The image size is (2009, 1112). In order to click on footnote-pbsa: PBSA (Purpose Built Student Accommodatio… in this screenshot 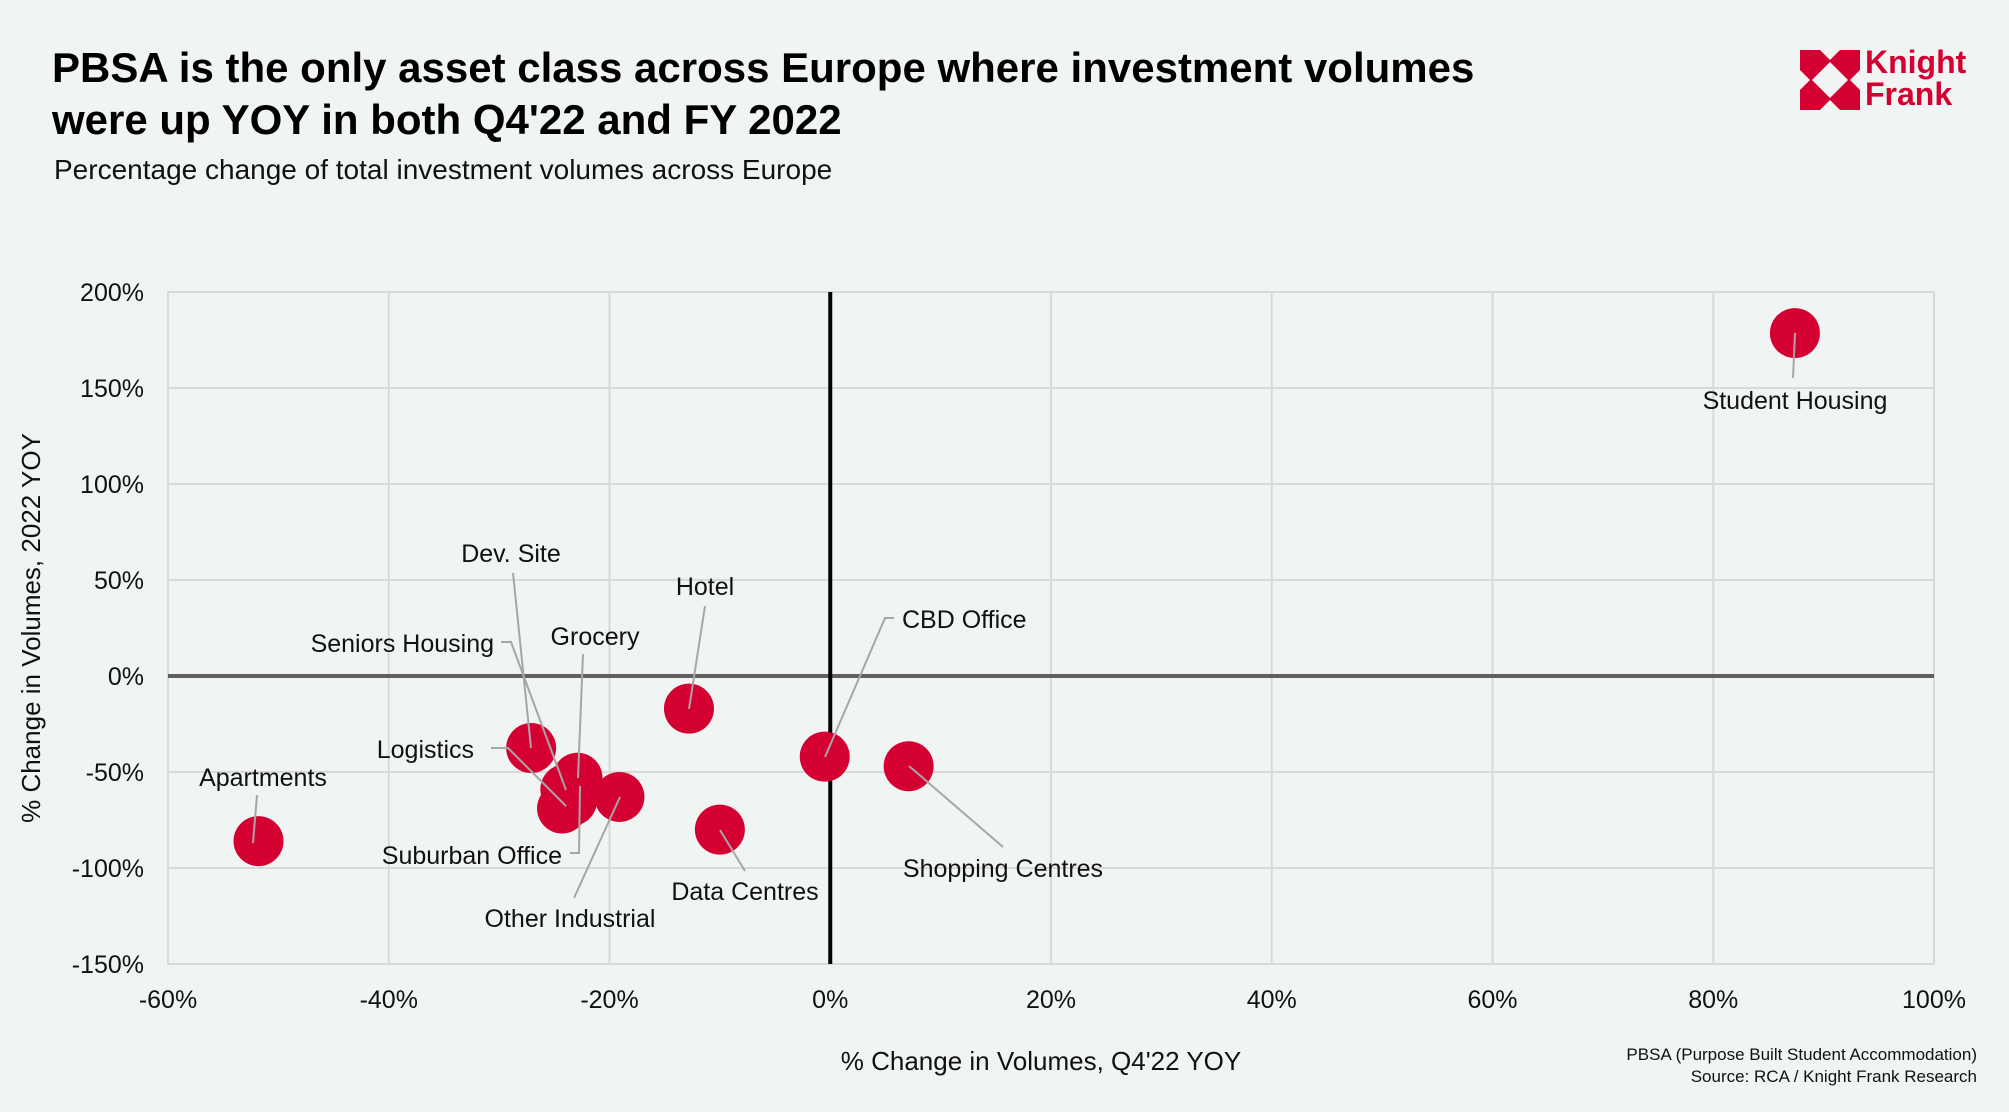, I will do `click(1801, 1054)`.